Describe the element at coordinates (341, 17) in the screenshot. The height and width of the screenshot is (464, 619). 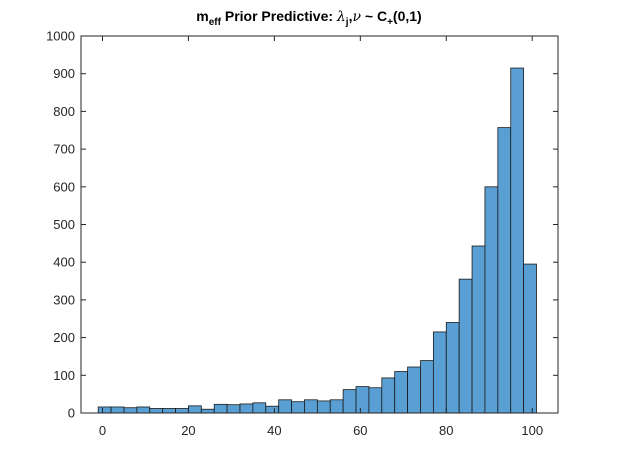
I see `title-lambda: λ` at that location.